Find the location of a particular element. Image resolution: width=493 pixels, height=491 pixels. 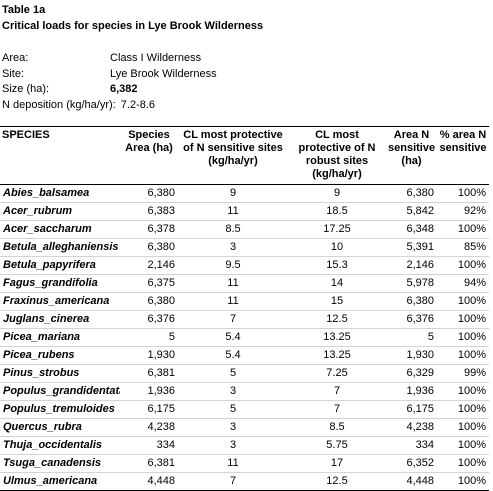

table-row: Picea_rubens 1,930 5.4 13.25 1,930 100% is located at coordinates (244, 355).